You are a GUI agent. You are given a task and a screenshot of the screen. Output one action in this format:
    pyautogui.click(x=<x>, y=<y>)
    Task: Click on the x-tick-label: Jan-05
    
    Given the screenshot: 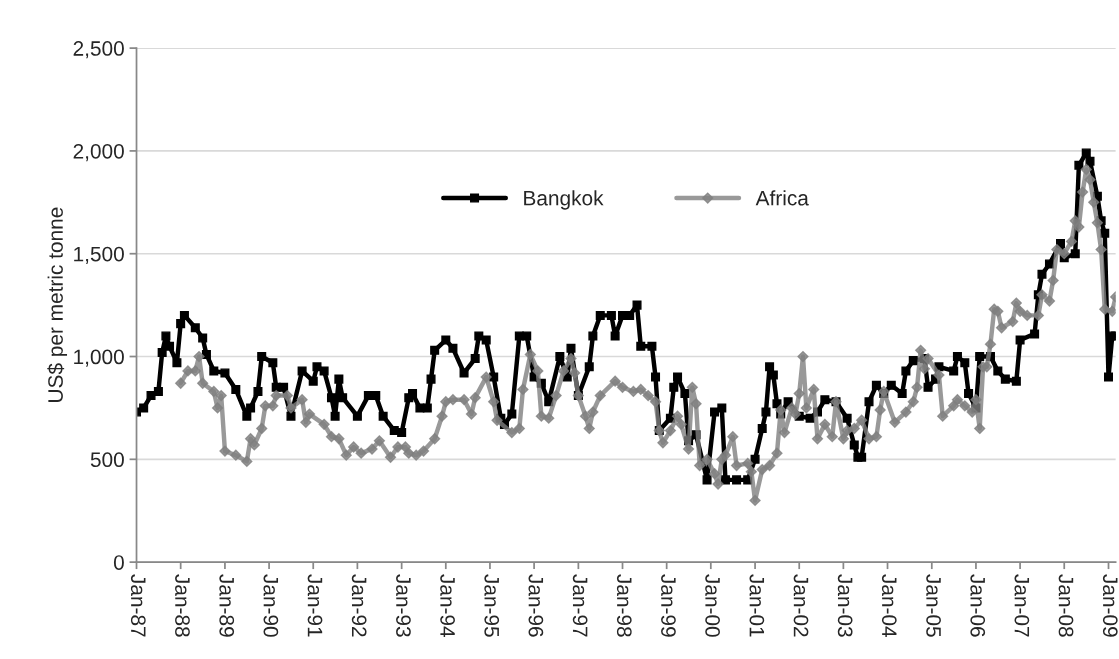 What is the action you would take?
    pyautogui.click(x=933, y=605)
    